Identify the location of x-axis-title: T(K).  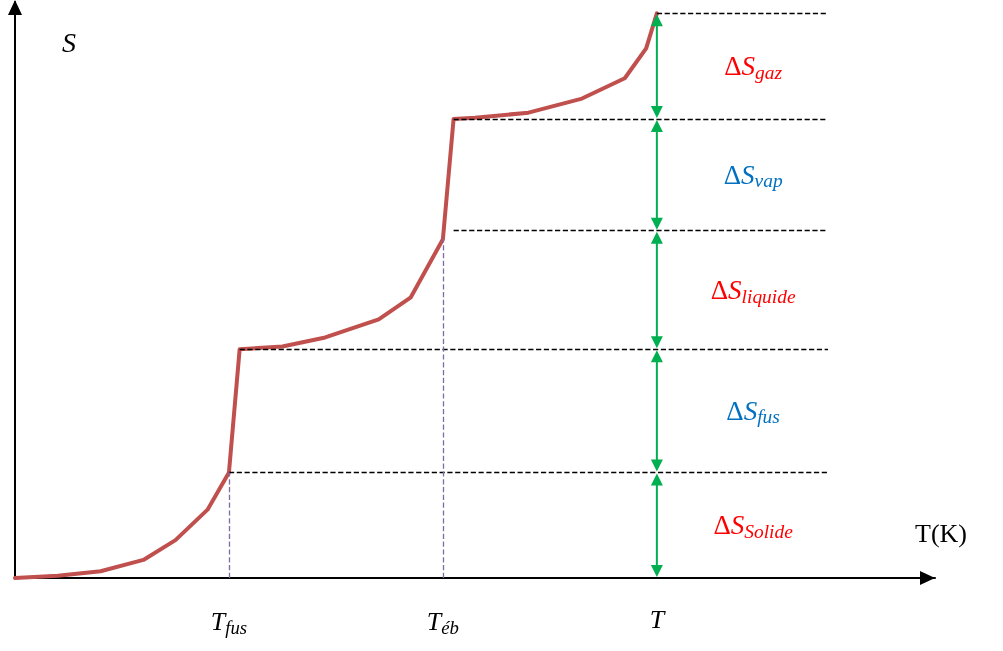
(941, 533).